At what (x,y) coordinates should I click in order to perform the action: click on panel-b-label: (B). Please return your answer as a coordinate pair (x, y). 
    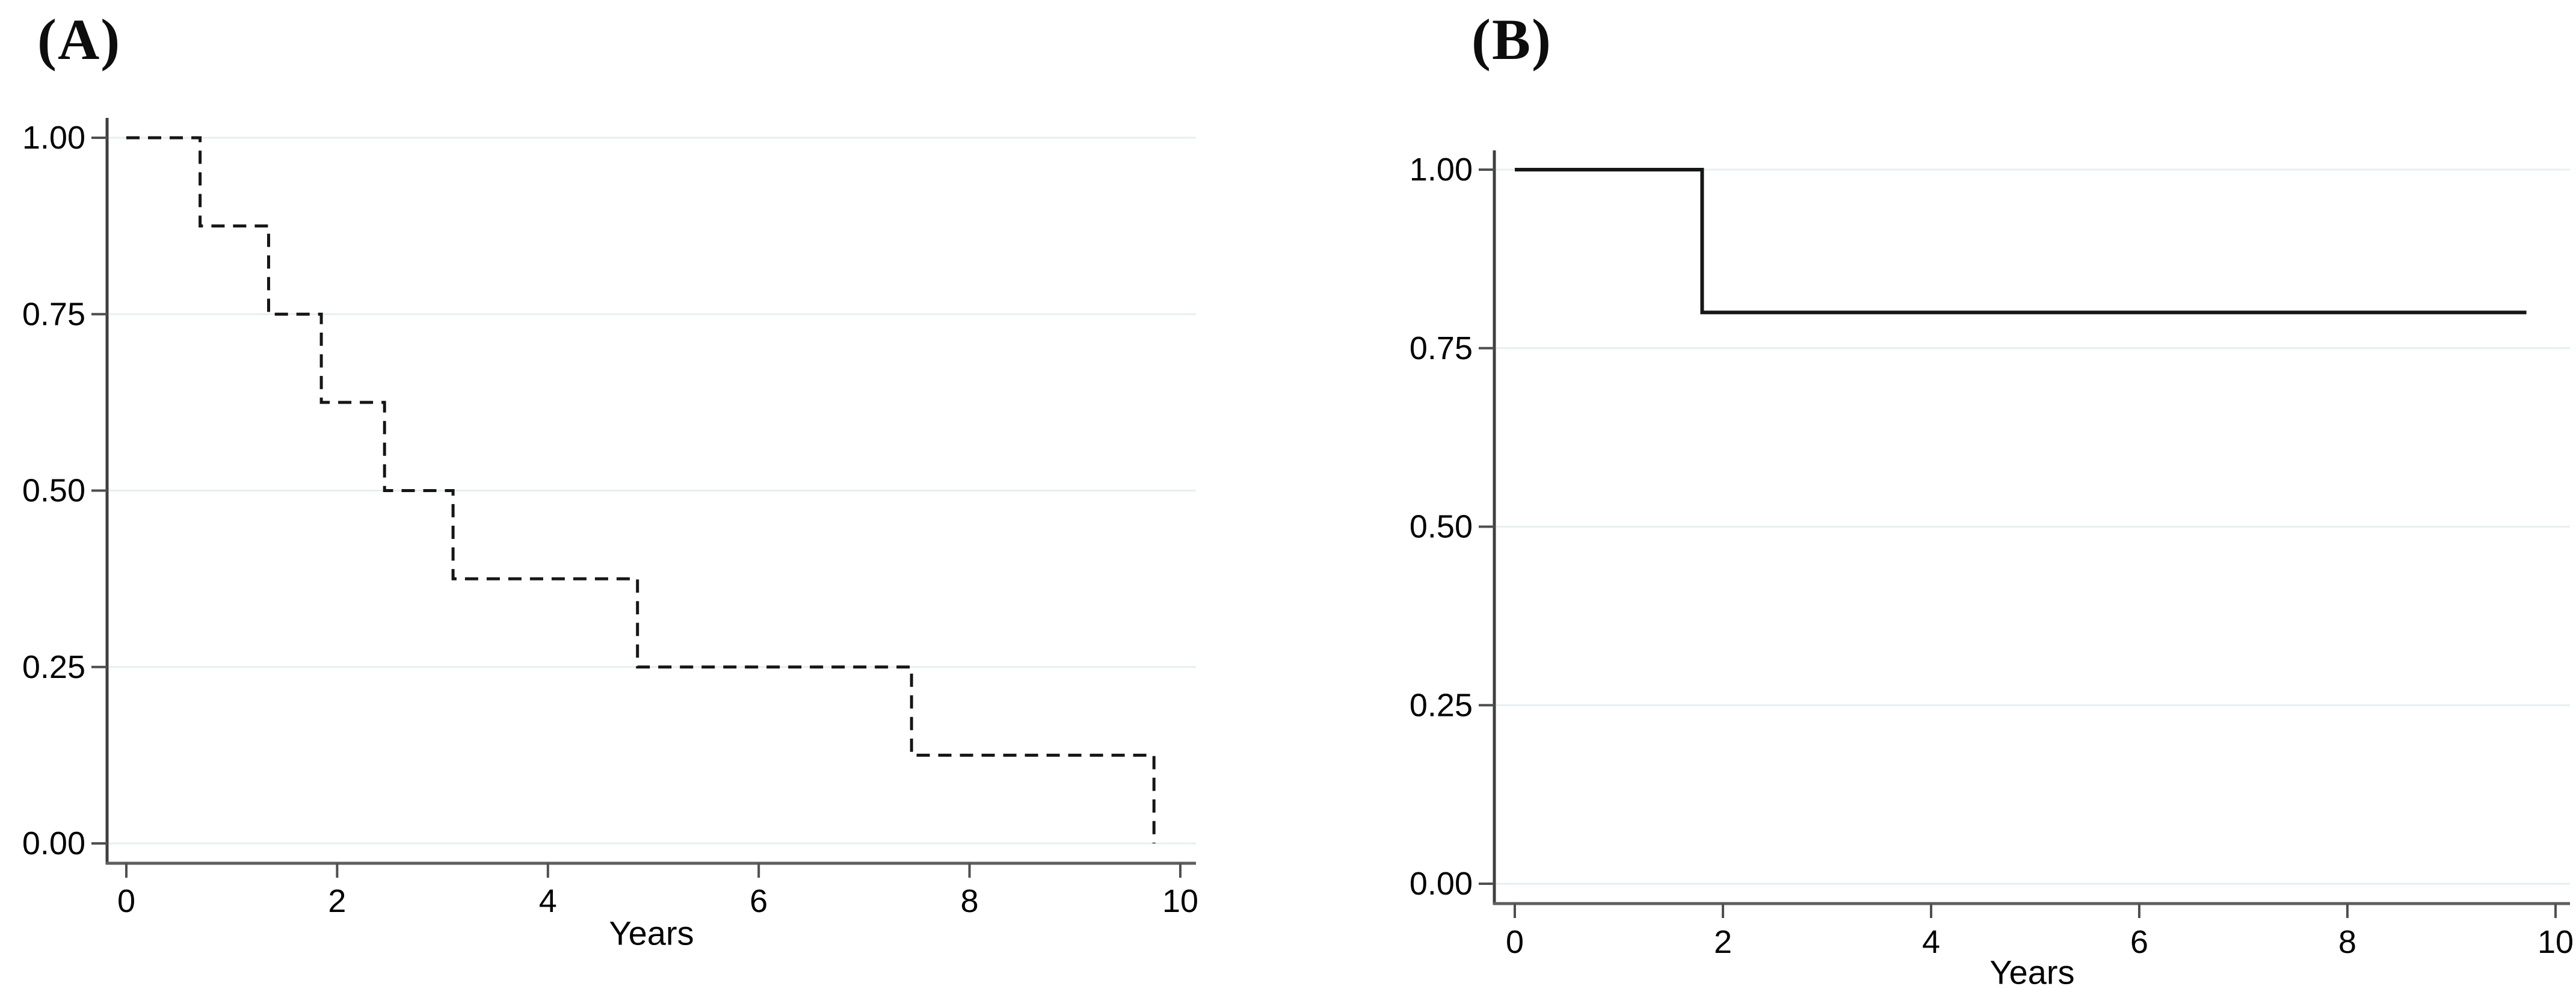
    Looking at the image, I should click on (1511, 39).